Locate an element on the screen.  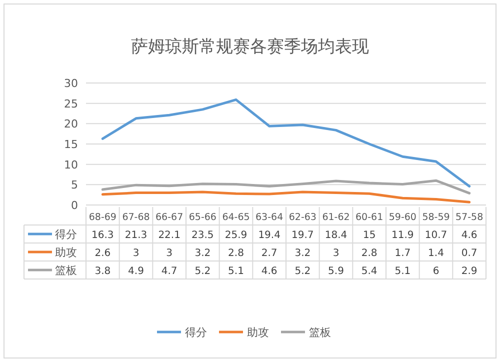
data-label: 6 is located at coordinates (436, 271).